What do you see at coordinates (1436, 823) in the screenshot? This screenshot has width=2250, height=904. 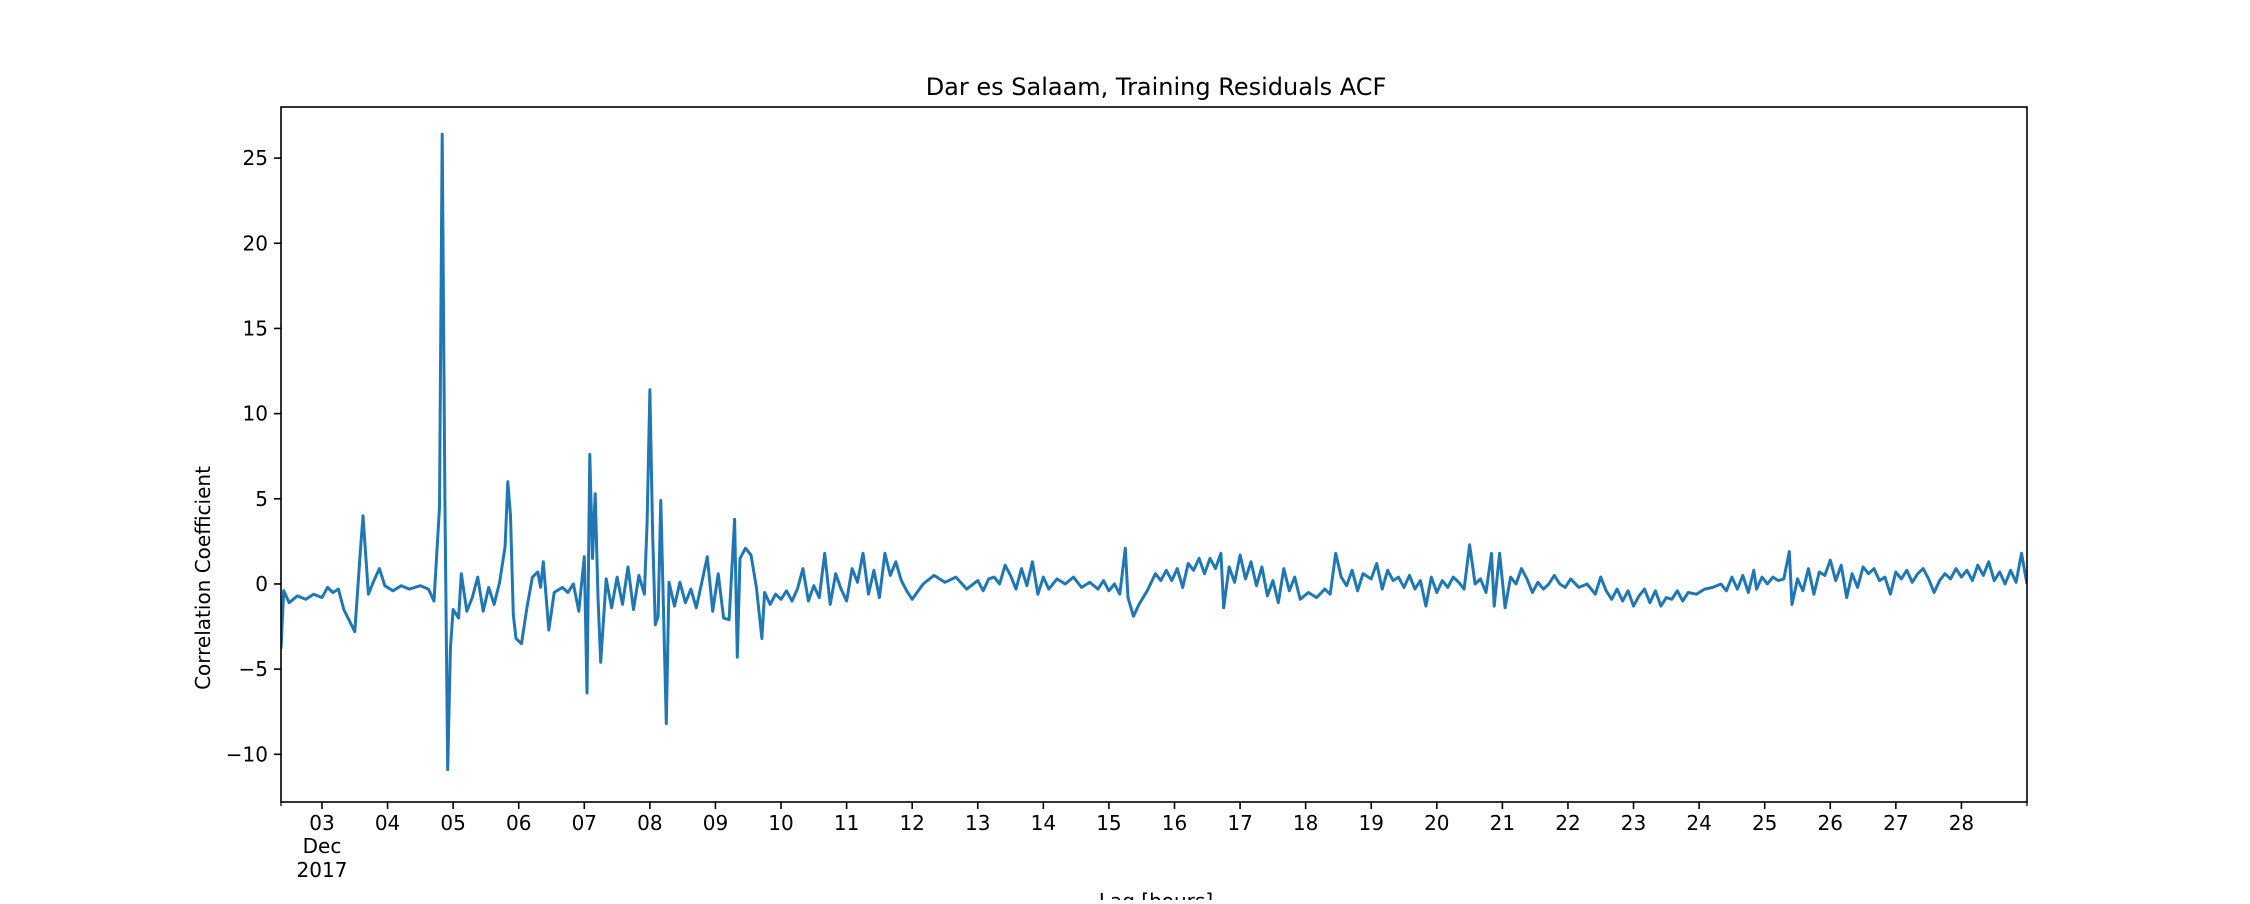 I see `x-tick-label: 20` at bounding box center [1436, 823].